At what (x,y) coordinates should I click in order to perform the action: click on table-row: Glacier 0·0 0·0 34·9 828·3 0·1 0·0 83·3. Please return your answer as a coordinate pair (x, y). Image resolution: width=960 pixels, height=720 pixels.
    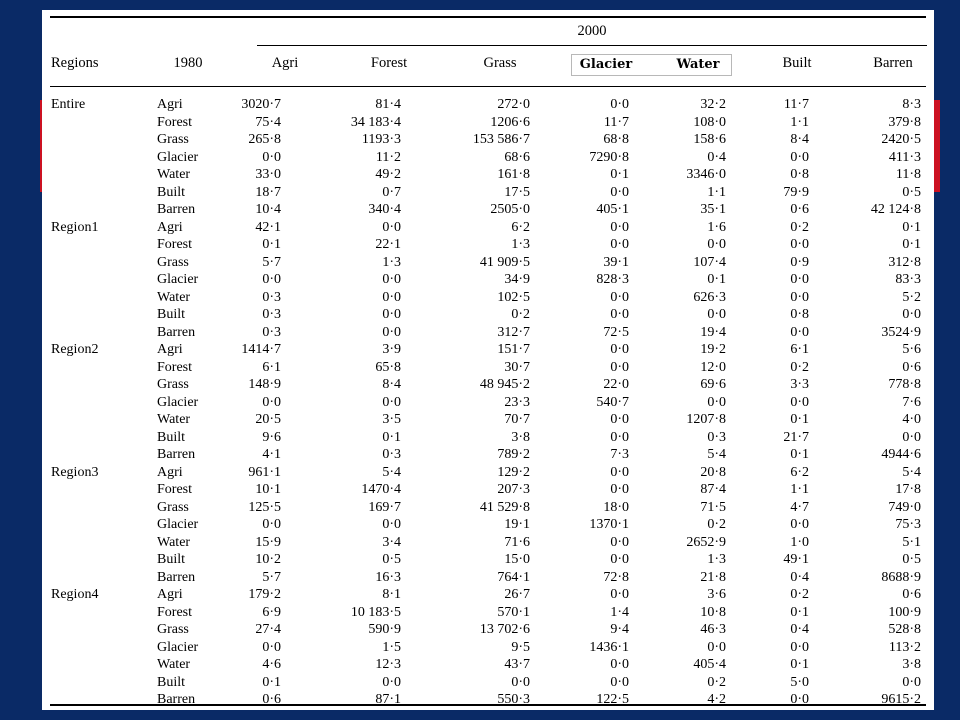
    Looking at the image, I should click on (488, 280).